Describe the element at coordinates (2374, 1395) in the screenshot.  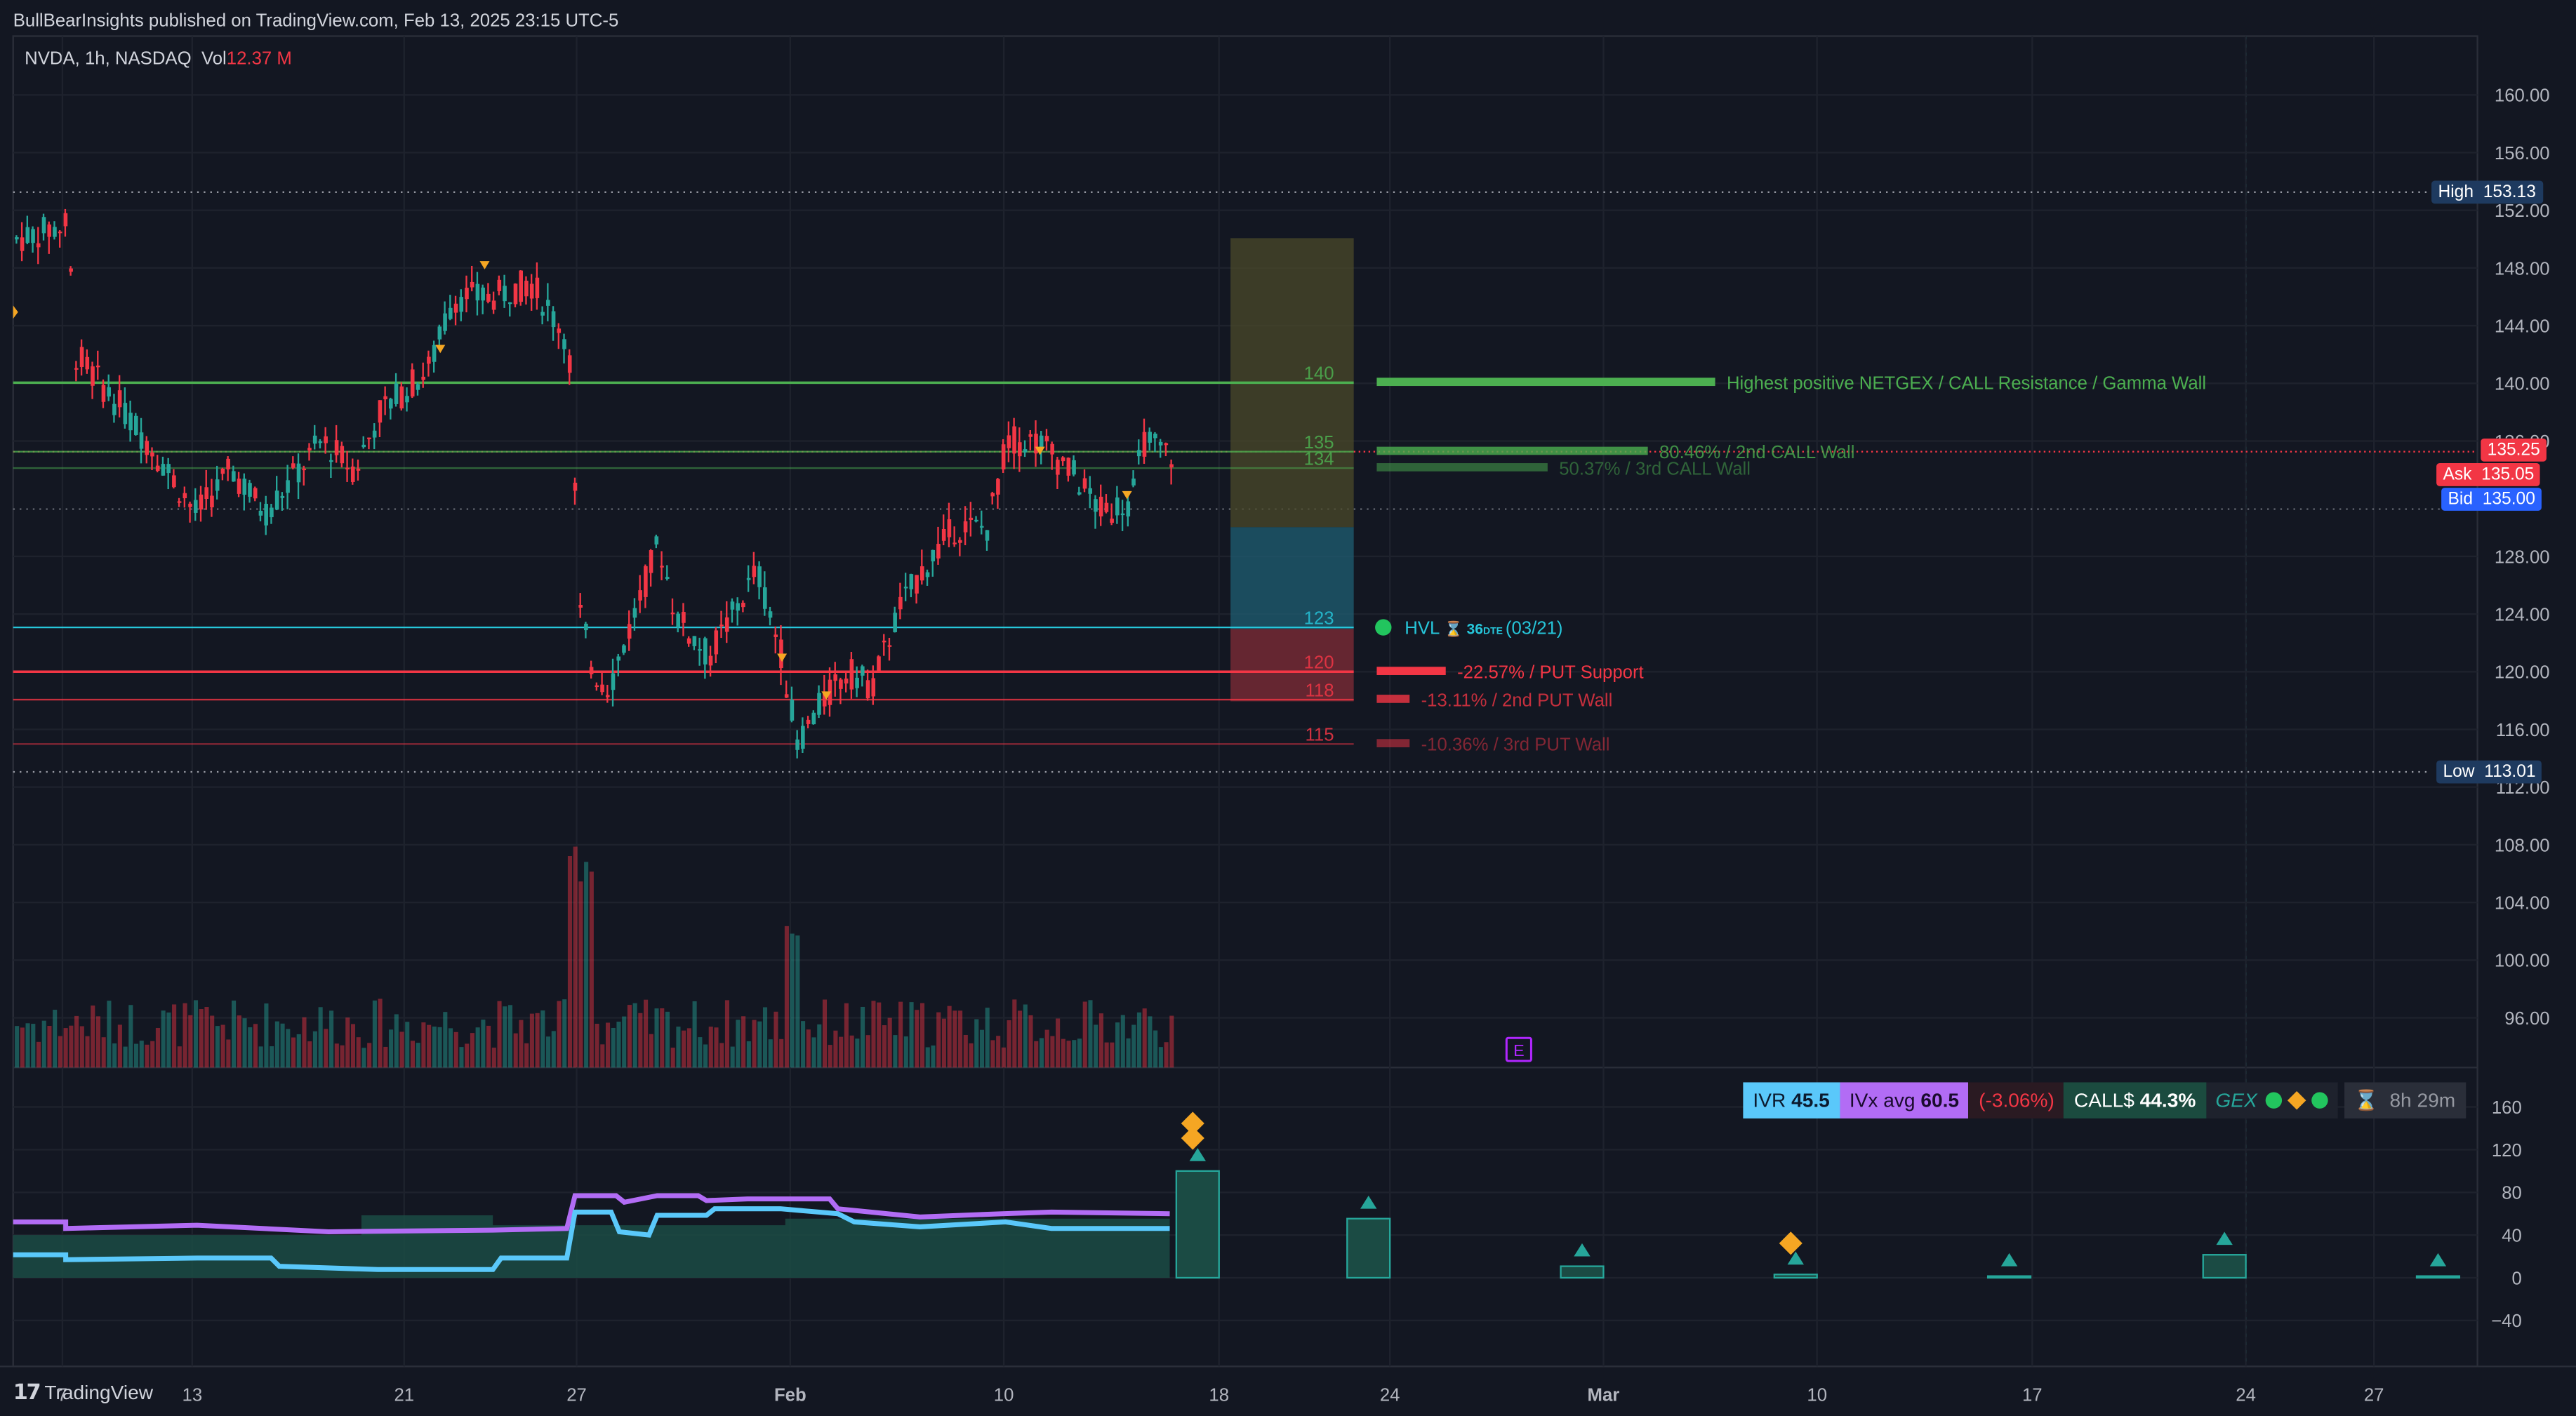
I see `time-tick: 27` at that location.